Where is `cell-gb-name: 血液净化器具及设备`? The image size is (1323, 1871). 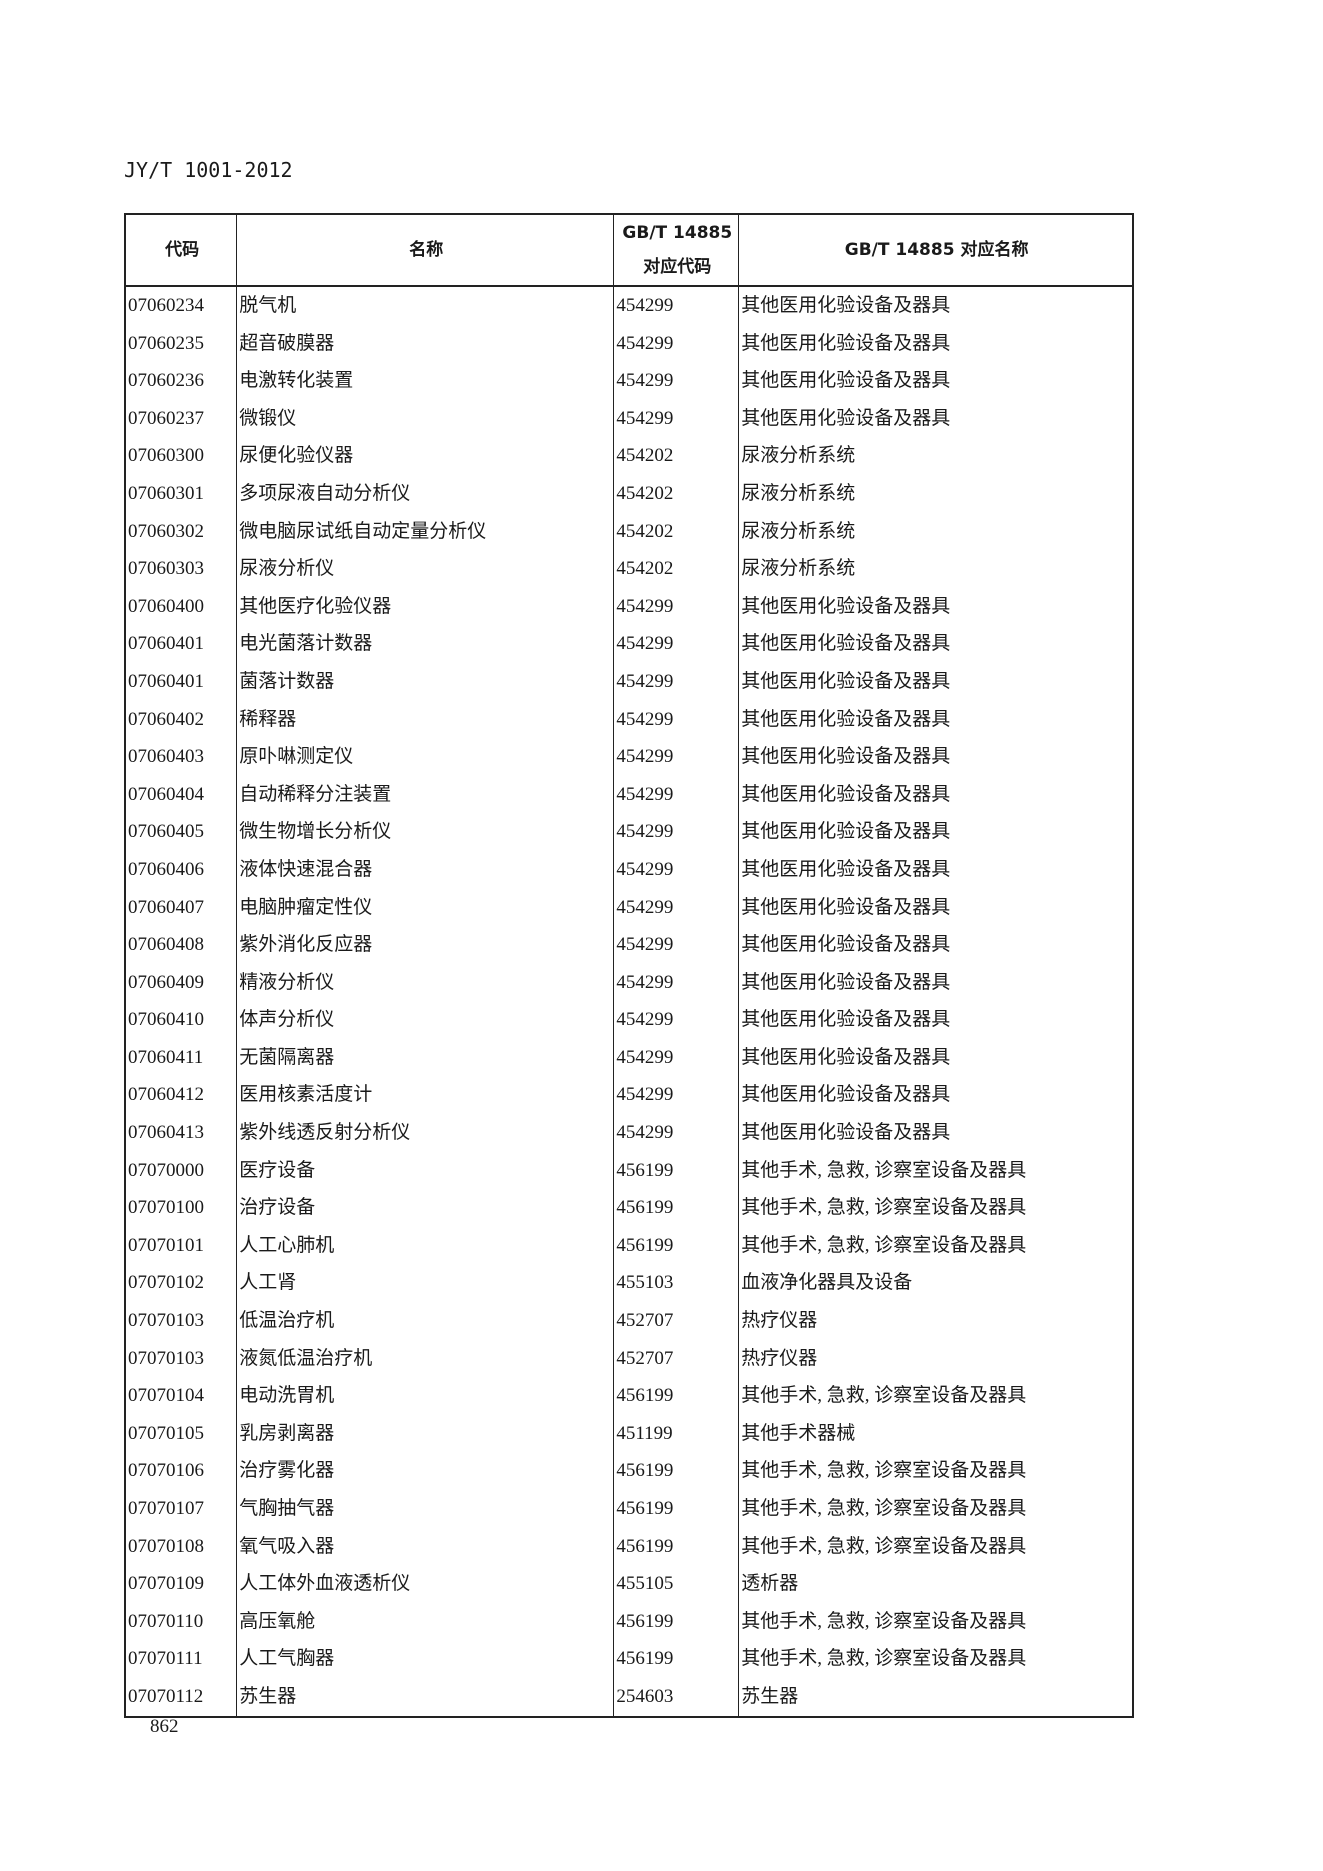 cell-gb-name: 血液净化器具及设备 is located at coordinates (936, 1283).